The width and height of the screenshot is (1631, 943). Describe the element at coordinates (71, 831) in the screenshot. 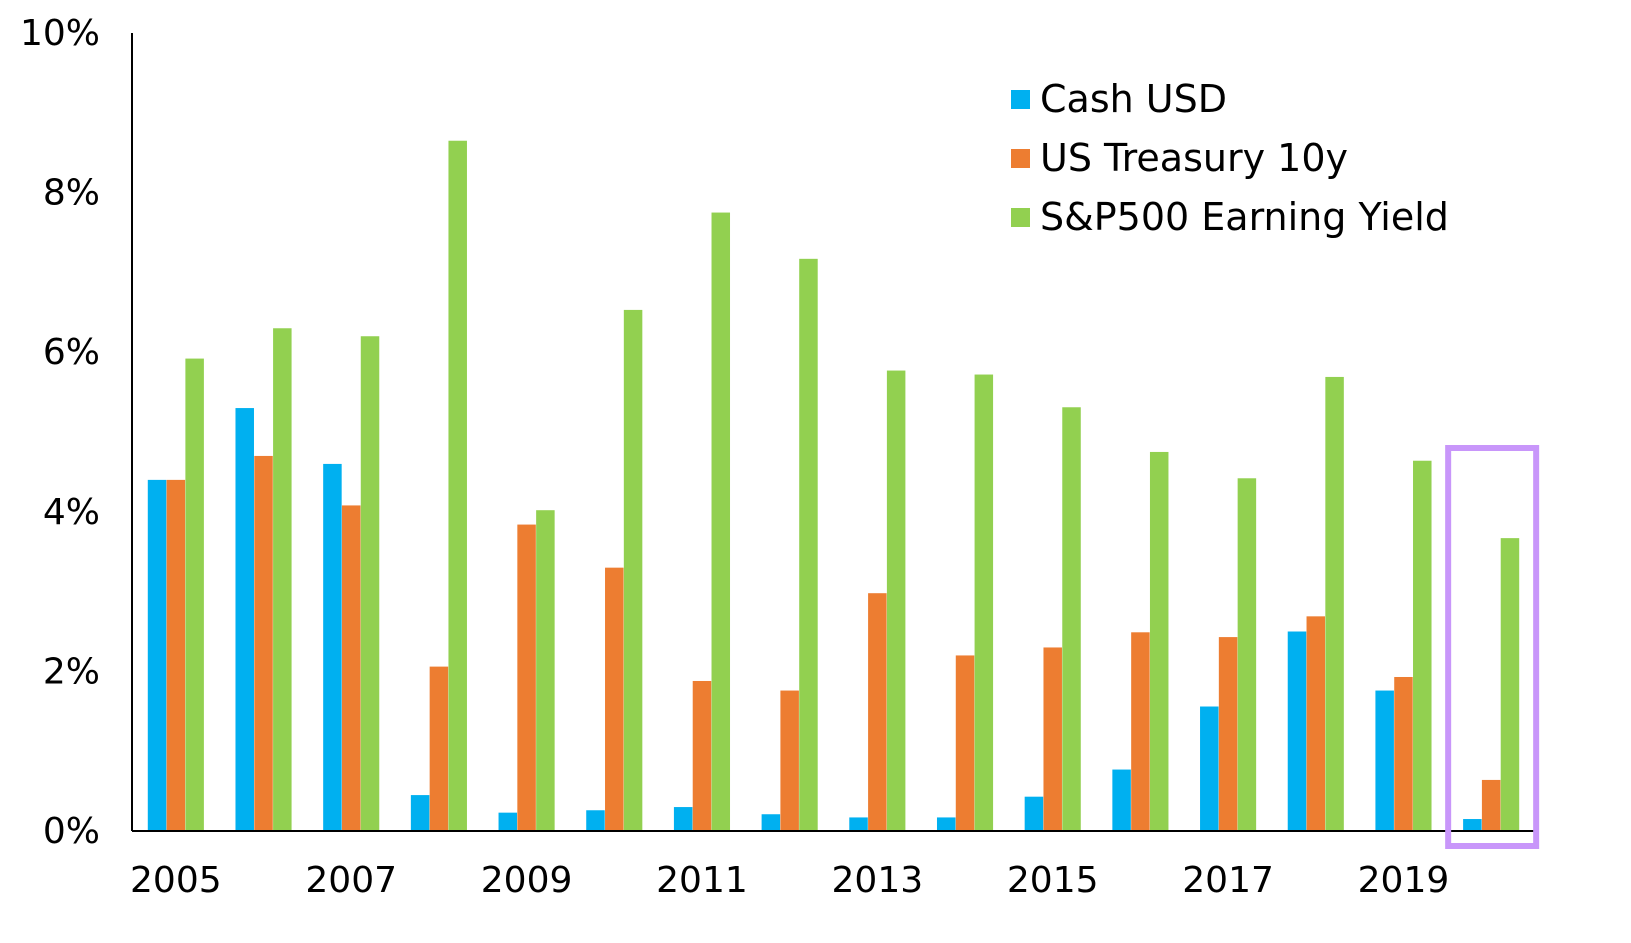

I see `y-tick-label: 0%` at that location.